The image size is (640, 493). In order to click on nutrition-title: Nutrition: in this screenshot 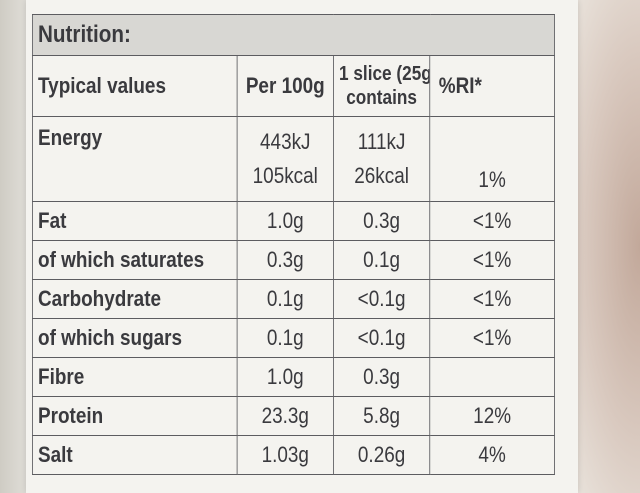, I will do `click(293, 35)`.